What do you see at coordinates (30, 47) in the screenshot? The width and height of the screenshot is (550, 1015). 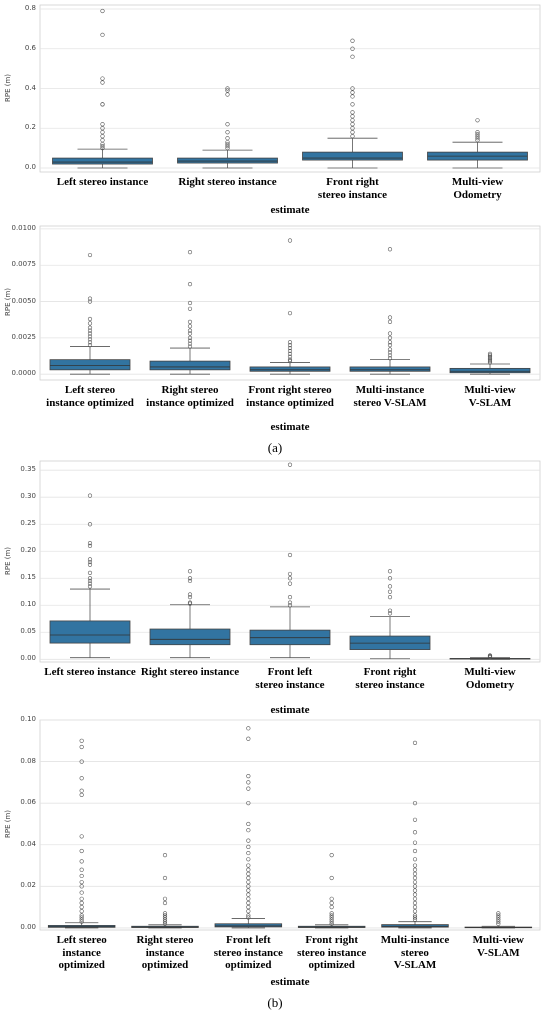 I see `y-tick-label: 0.6` at bounding box center [30, 47].